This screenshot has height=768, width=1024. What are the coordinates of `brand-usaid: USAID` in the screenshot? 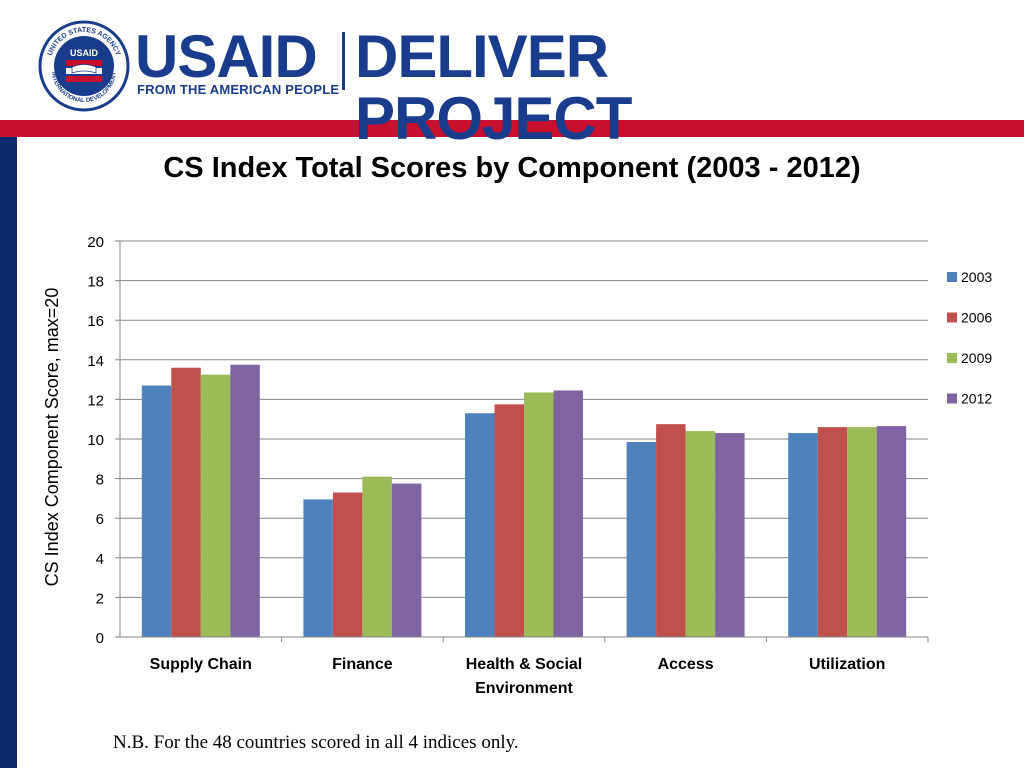 It's located at (226, 56).